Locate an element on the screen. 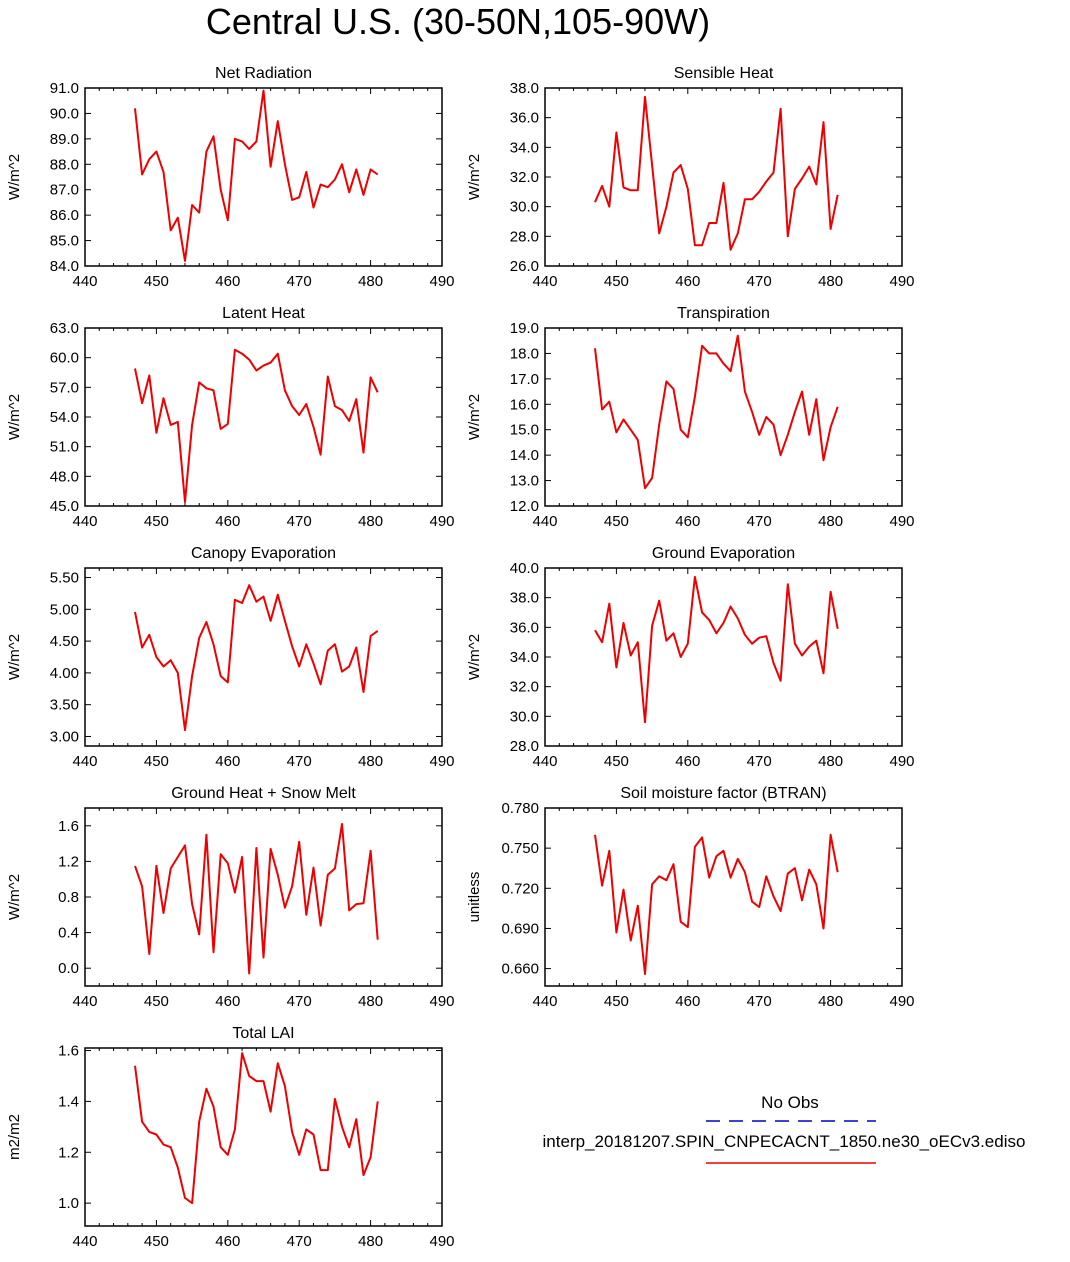  y-tick-label: 1.2 is located at coordinates (68, 1152).